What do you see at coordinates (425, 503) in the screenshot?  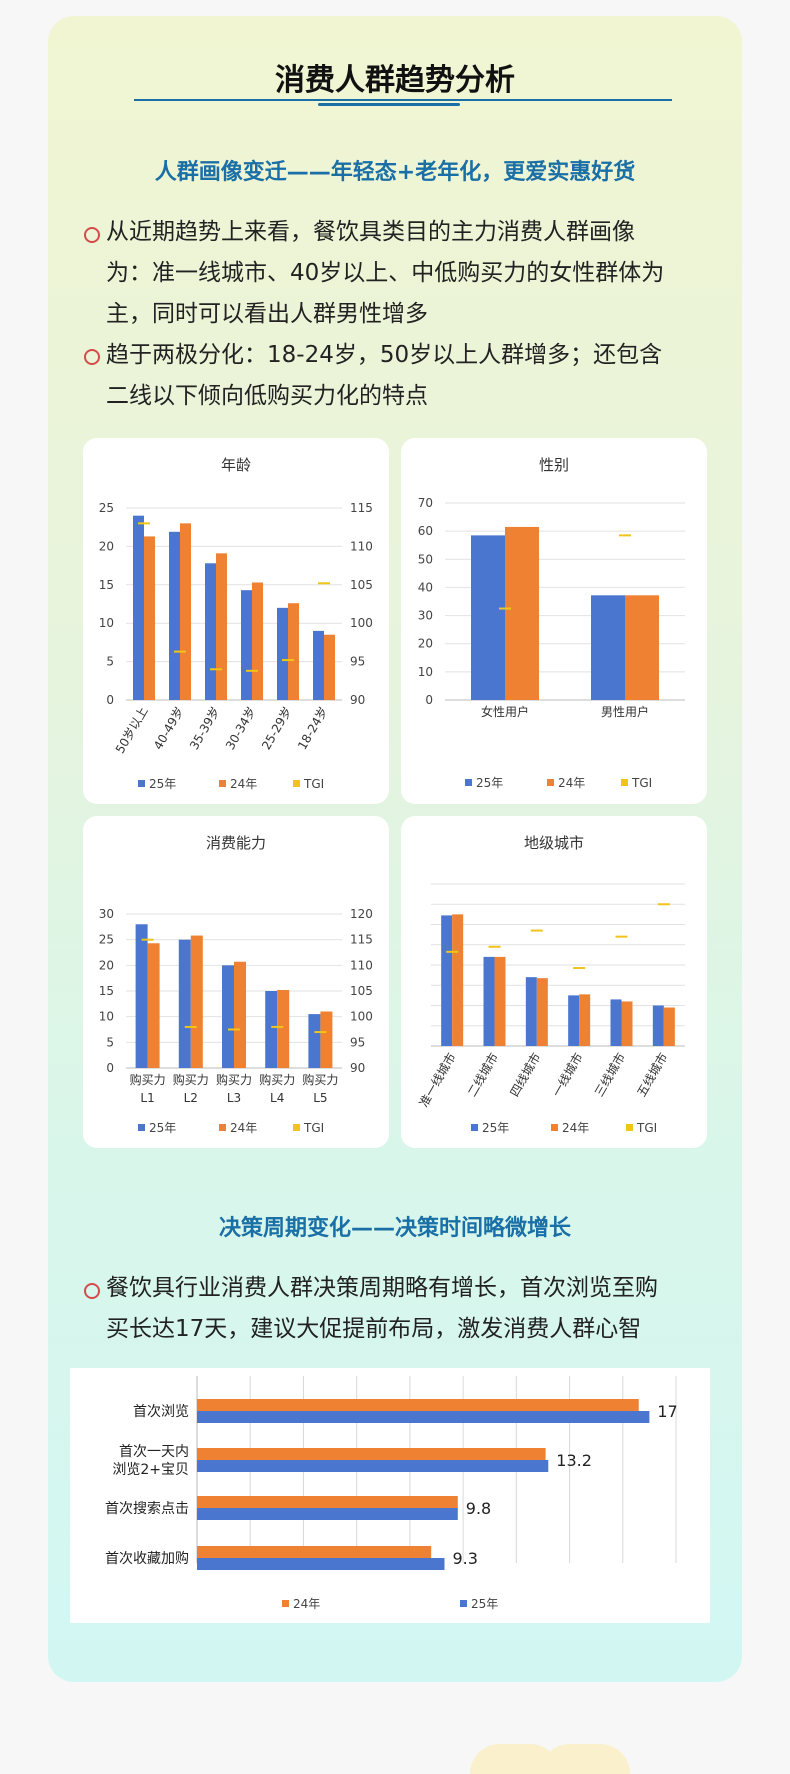 I see `y-tick-label: 70` at bounding box center [425, 503].